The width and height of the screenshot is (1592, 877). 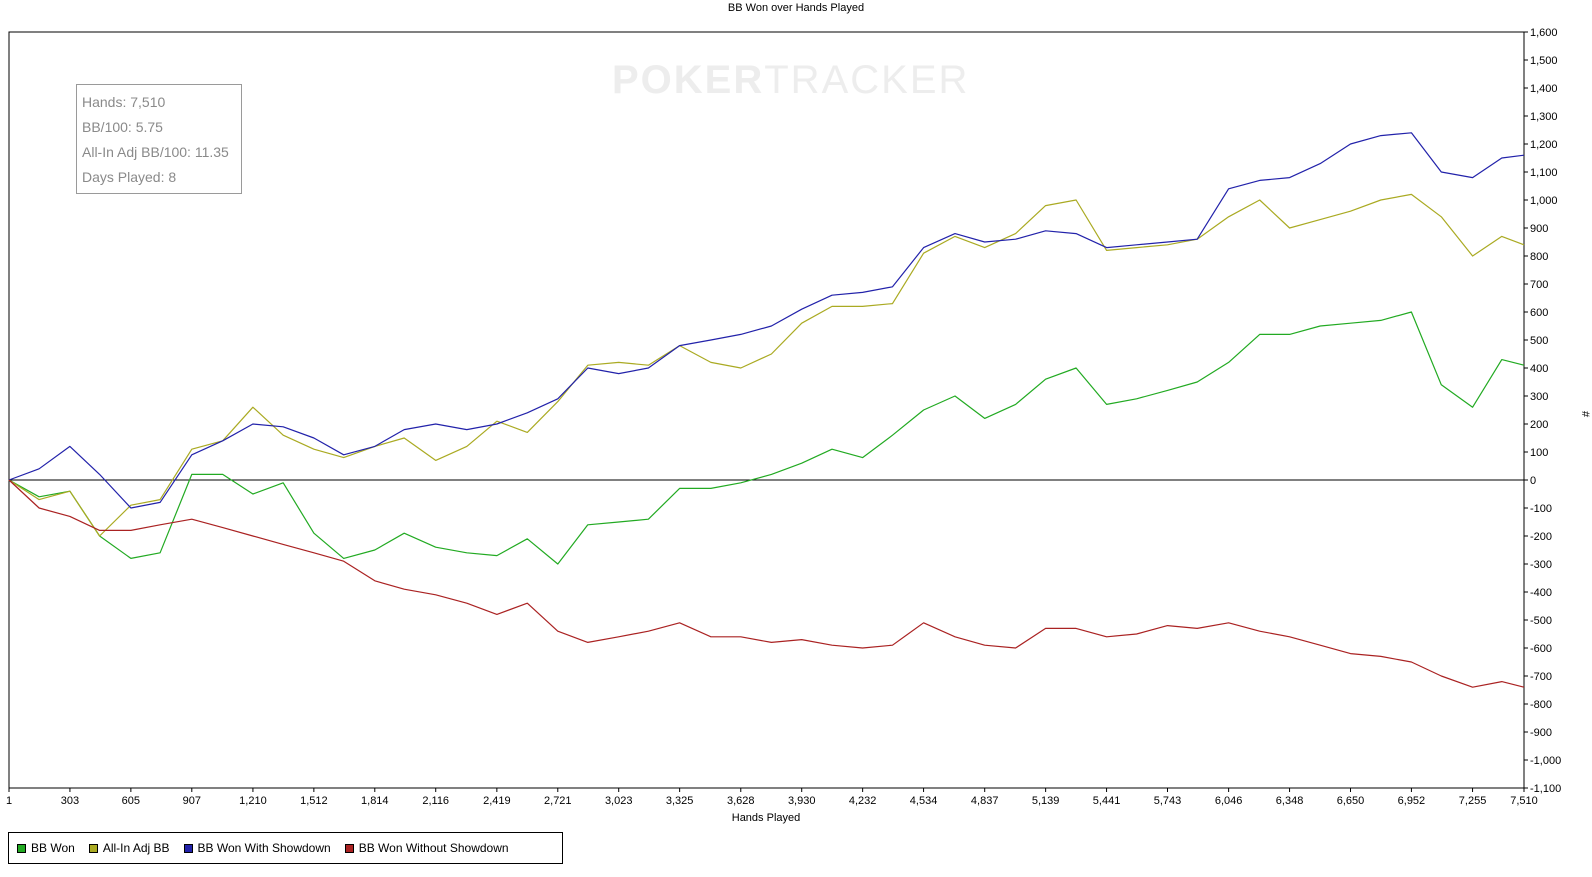 I want to click on x-tick-label: 907, so click(x=192, y=801).